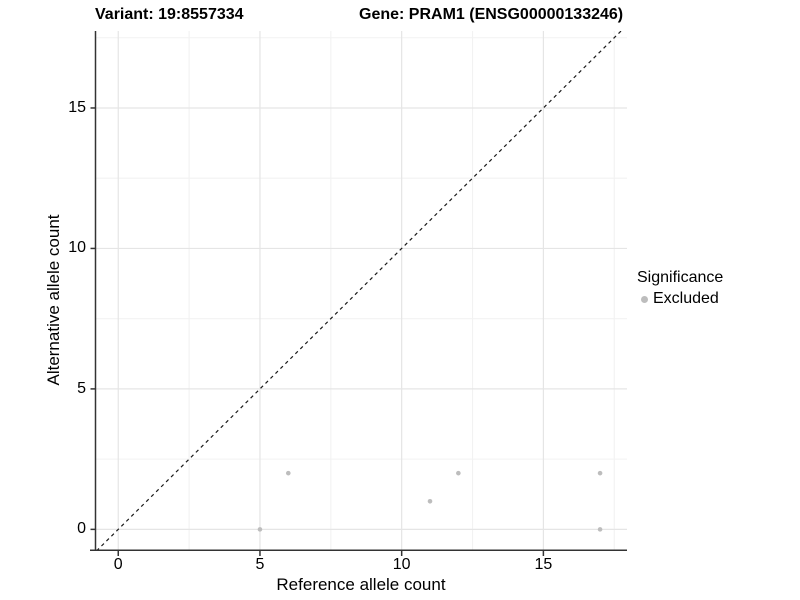 The height and width of the screenshot is (600, 800). Describe the element at coordinates (81, 388) in the screenshot. I see `y-tick-label: 5` at that location.